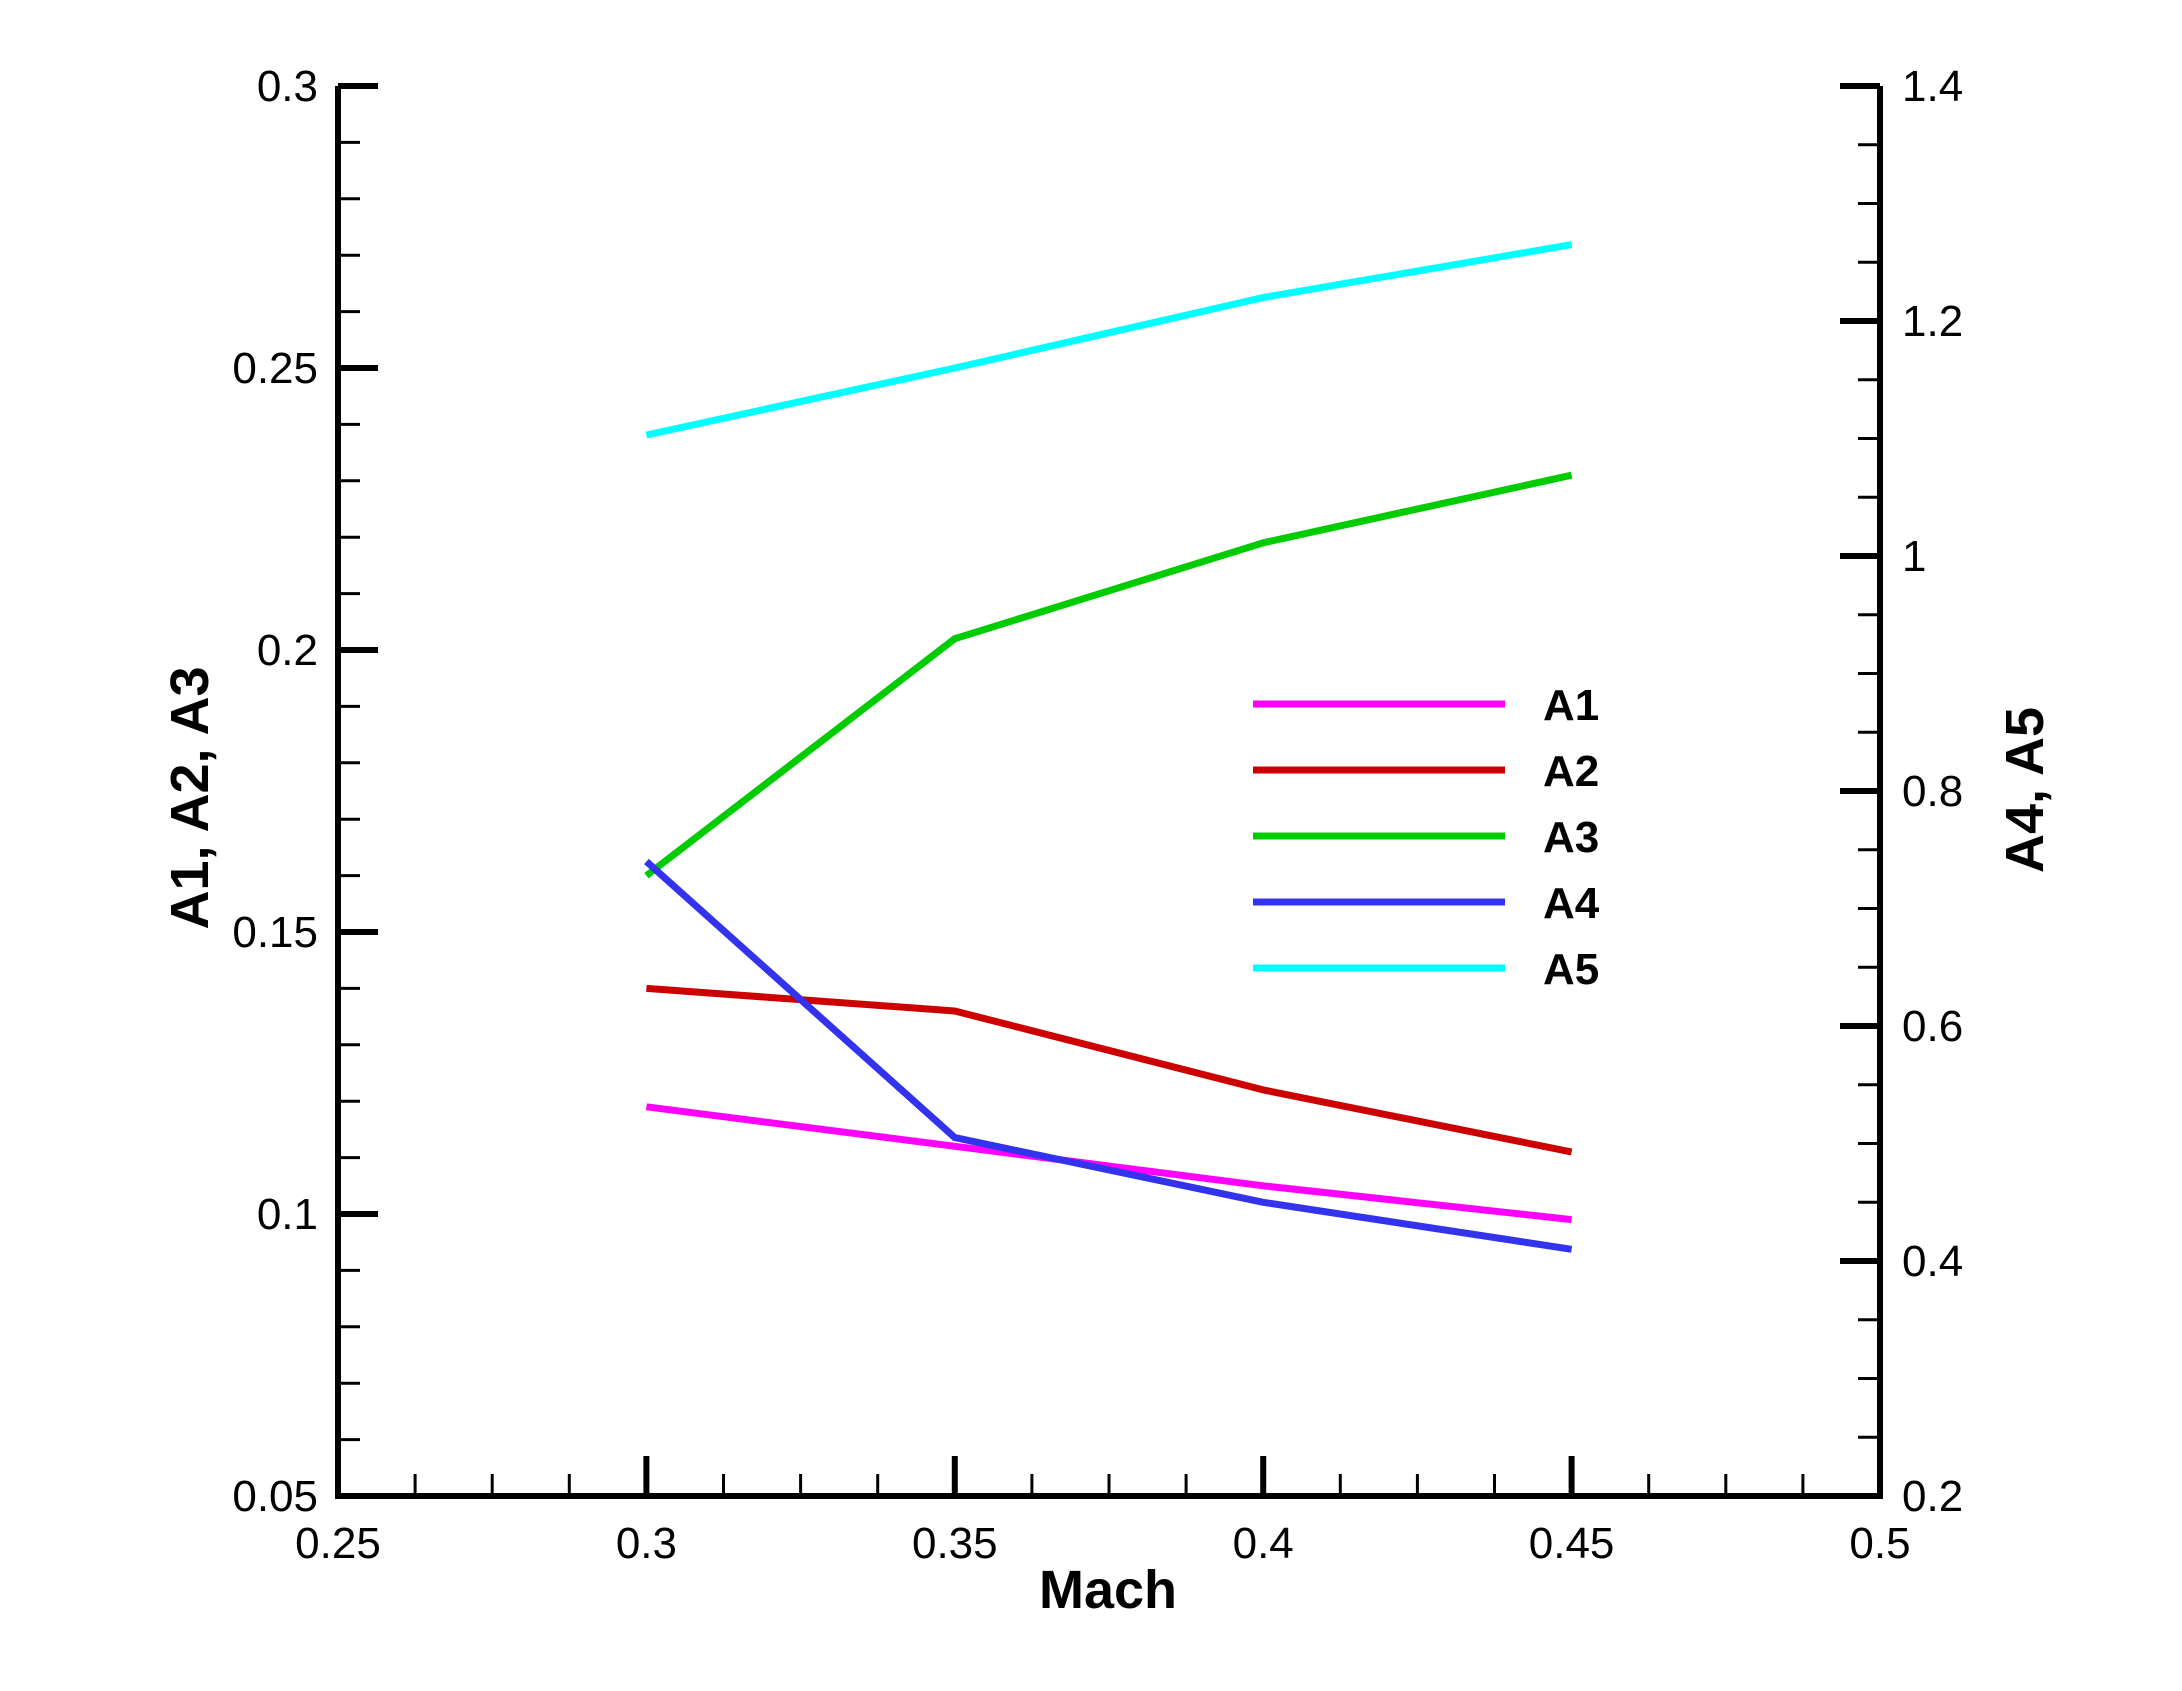 This screenshot has width=2182, height=1691. I want to click on right-y-tick-label: 1.4, so click(1932, 86).